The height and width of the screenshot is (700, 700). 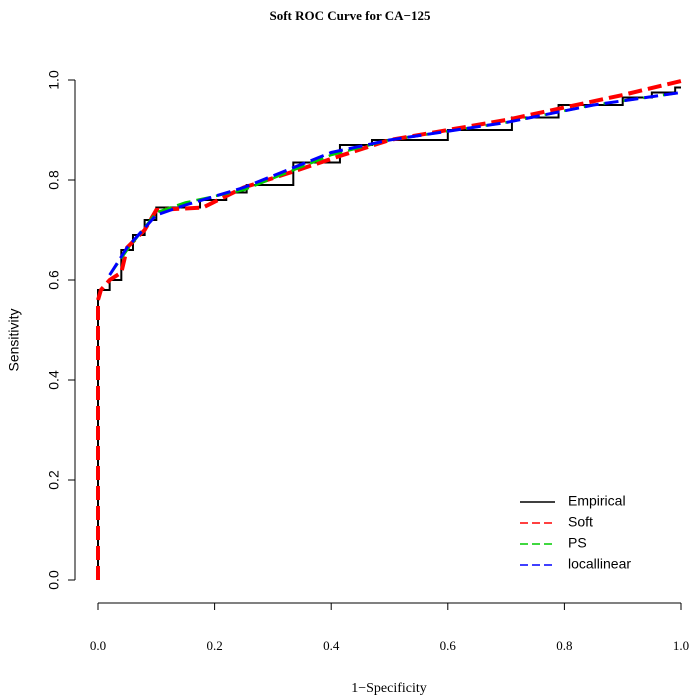 What do you see at coordinates (54, 480) in the screenshot?
I see `y-tick-label: 0.2` at bounding box center [54, 480].